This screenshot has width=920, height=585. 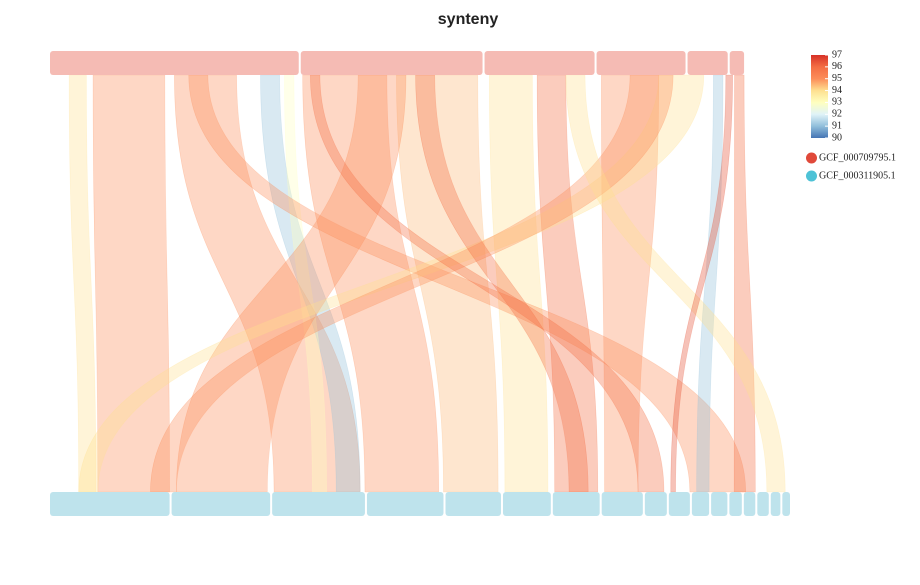 What do you see at coordinates (837, 78) in the screenshot?
I see `colorbar-label: 95` at bounding box center [837, 78].